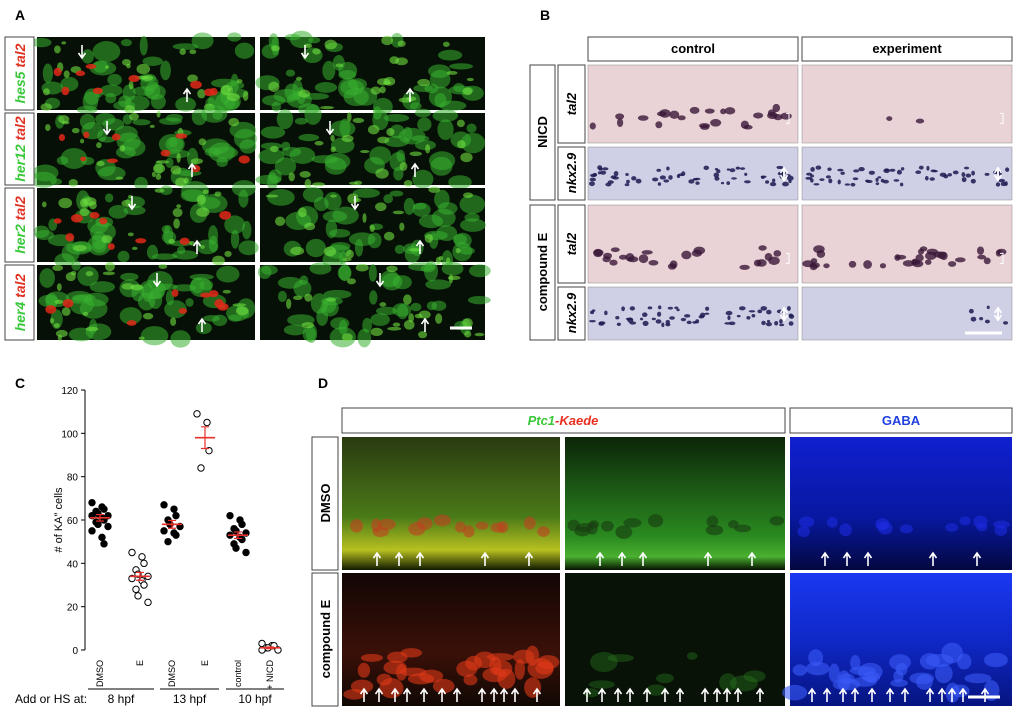 This screenshot has height=718, width=1018. Describe the element at coordinates (20, 73) in the screenshot. I see `row-label: hes5 tal2` at that location.